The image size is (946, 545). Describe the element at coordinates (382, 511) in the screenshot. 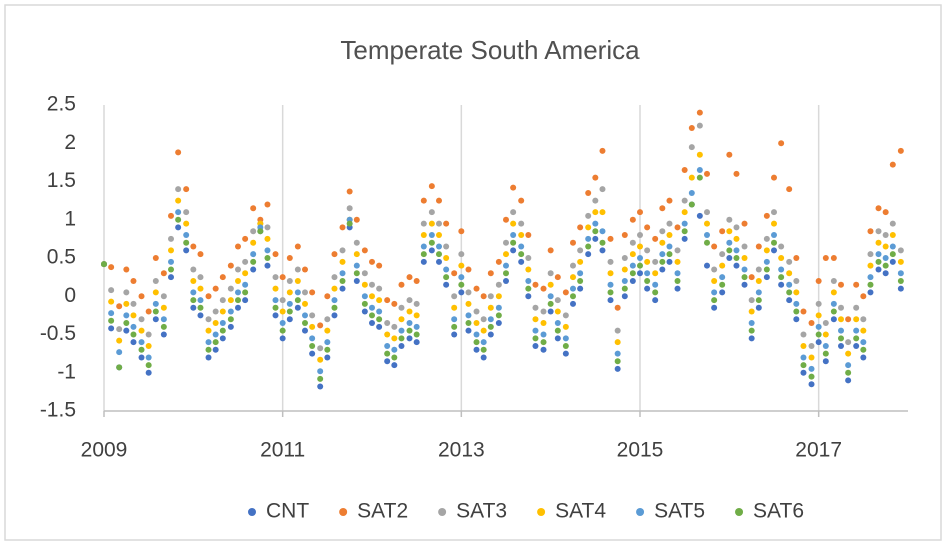

I see `legend-label: SAT2` at that location.